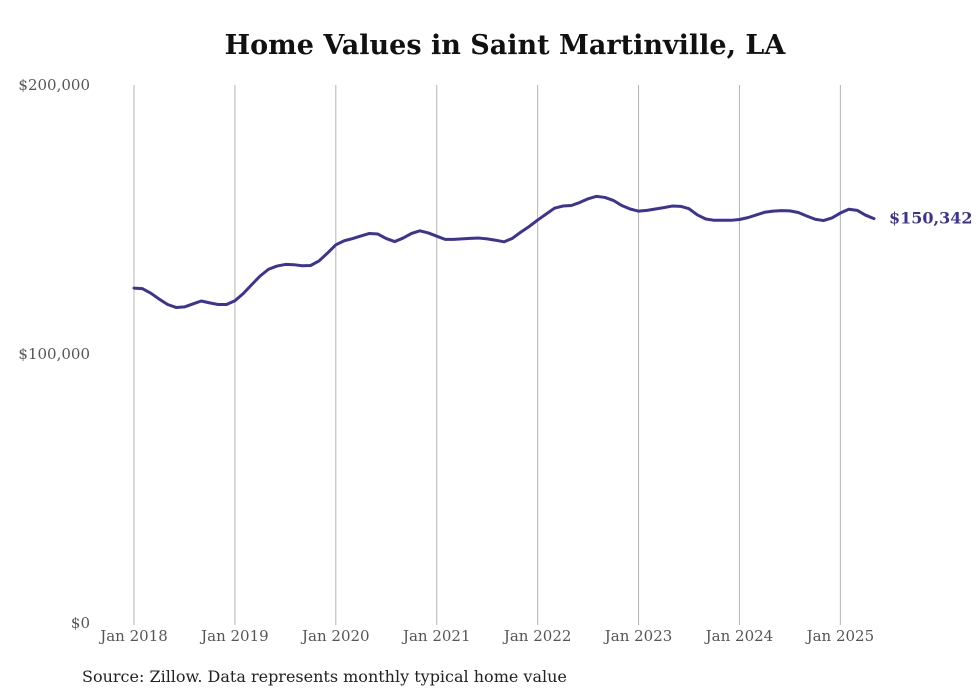  Describe the element at coordinates (436, 636) in the screenshot. I see `x-tick-label: Jan 2021` at that location.